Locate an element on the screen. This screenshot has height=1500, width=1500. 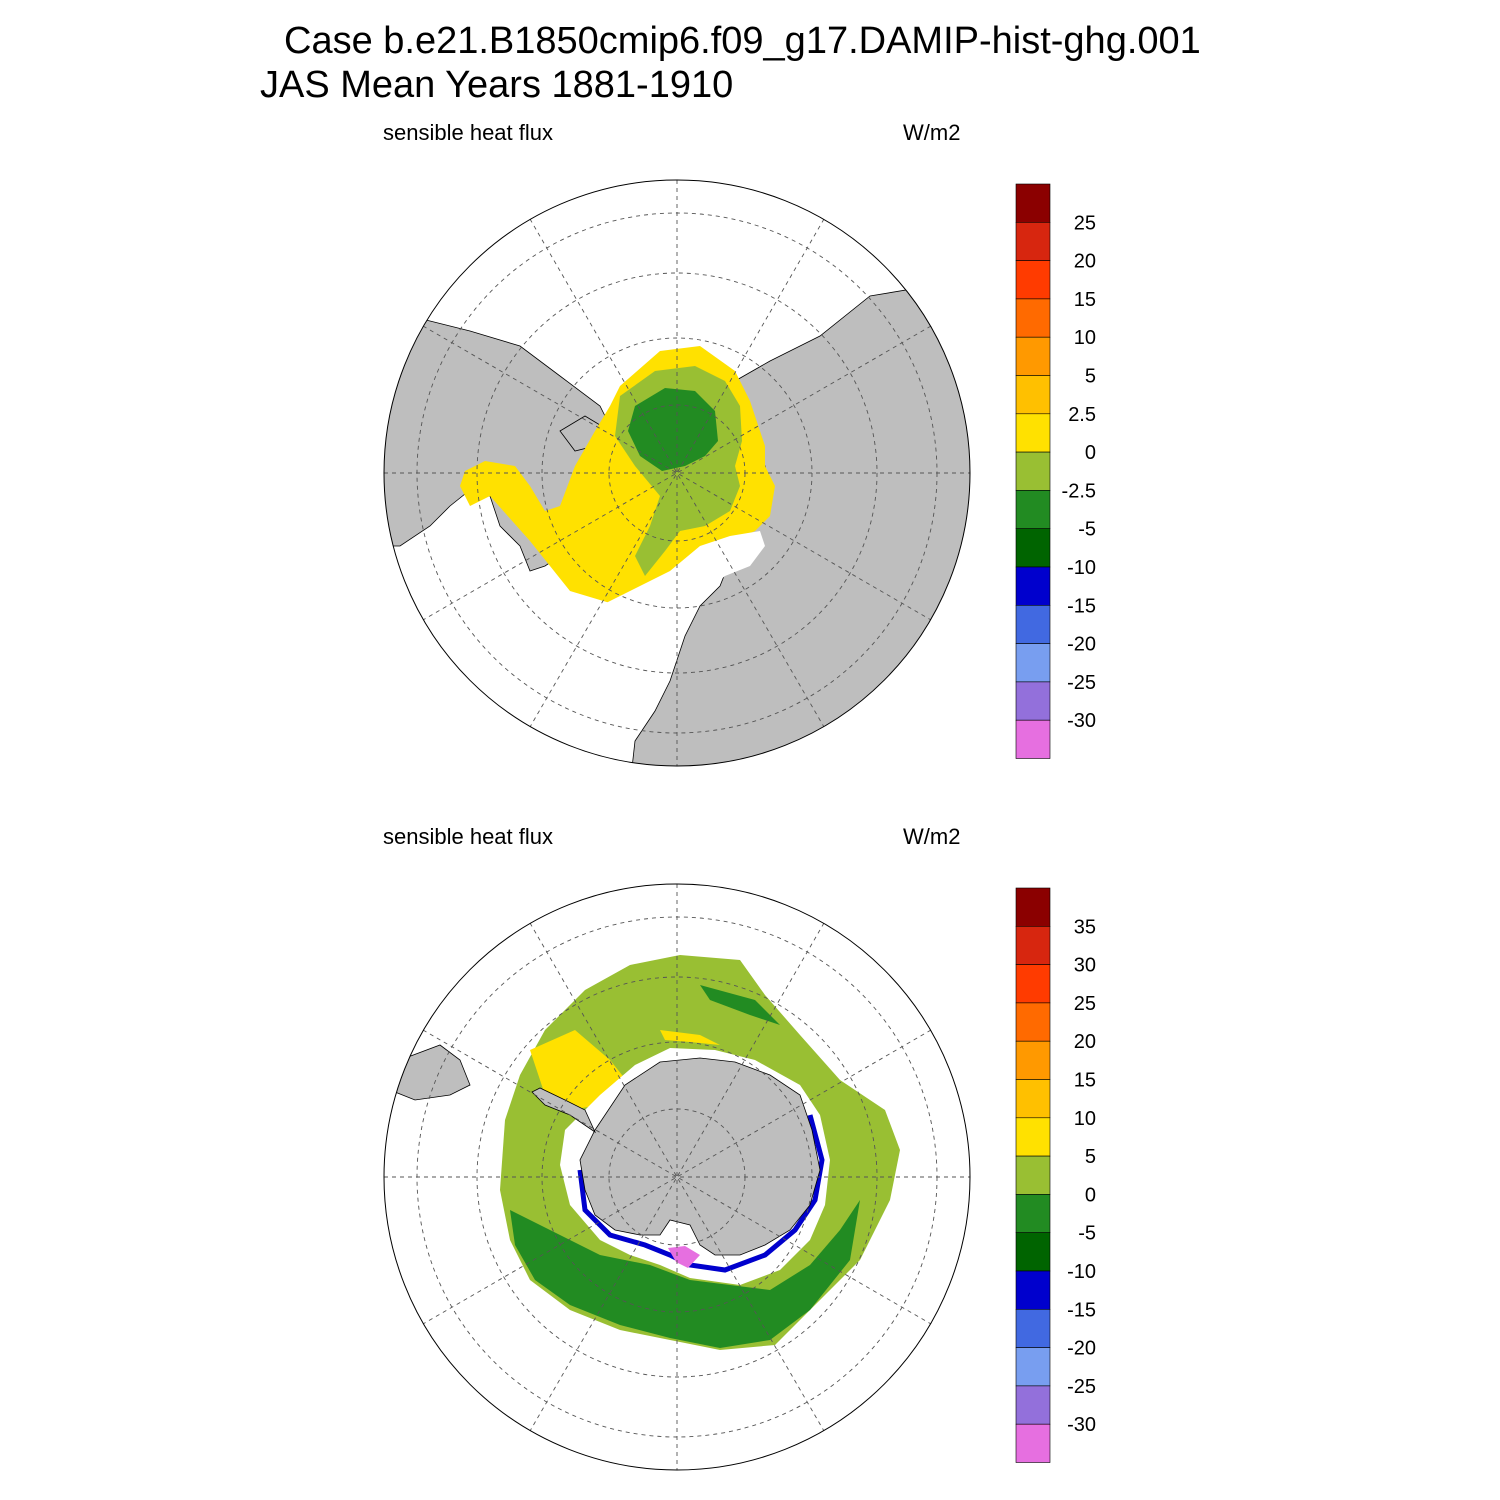
south-colorbar: 35 30 25 20 15 10 5 0 -5 -10 -15 -20 -25 -30 is located at coordinates (1055, 1175).